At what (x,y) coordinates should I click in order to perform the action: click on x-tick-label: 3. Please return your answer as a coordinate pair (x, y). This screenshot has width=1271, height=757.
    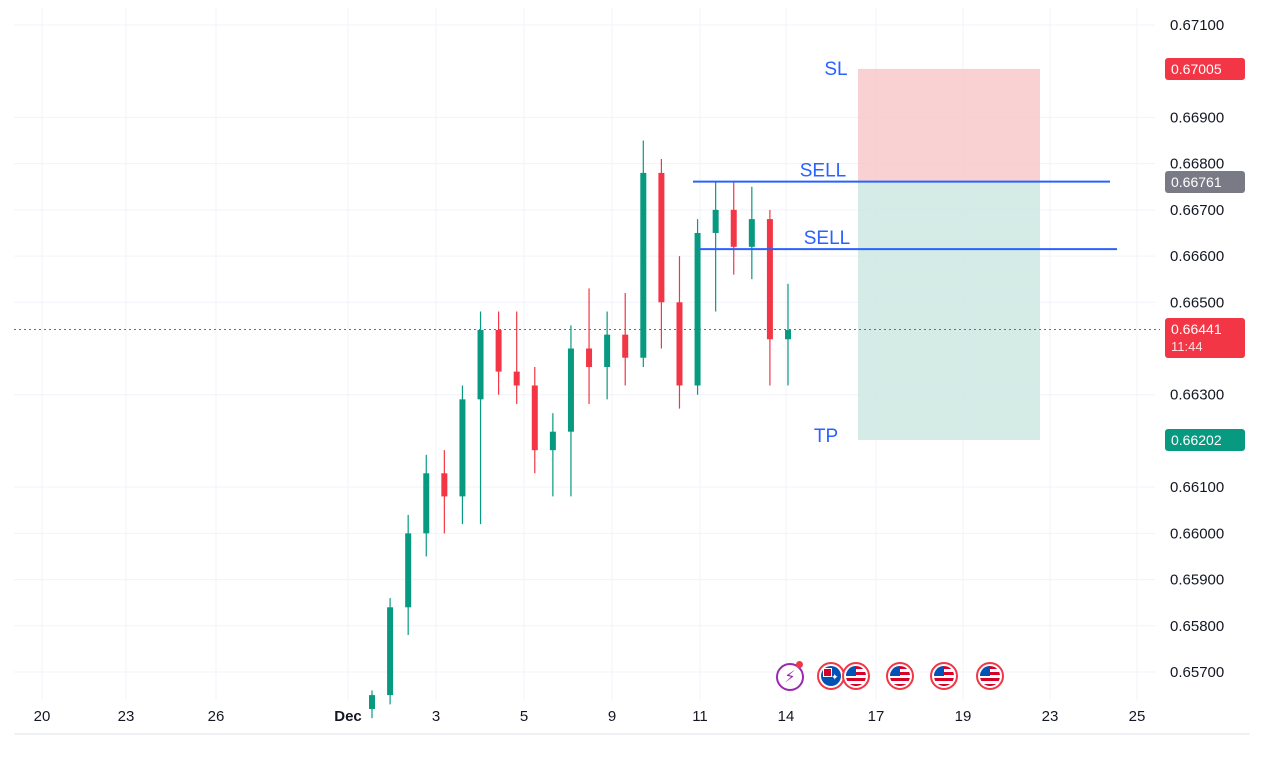
    Looking at the image, I should click on (436, 716).